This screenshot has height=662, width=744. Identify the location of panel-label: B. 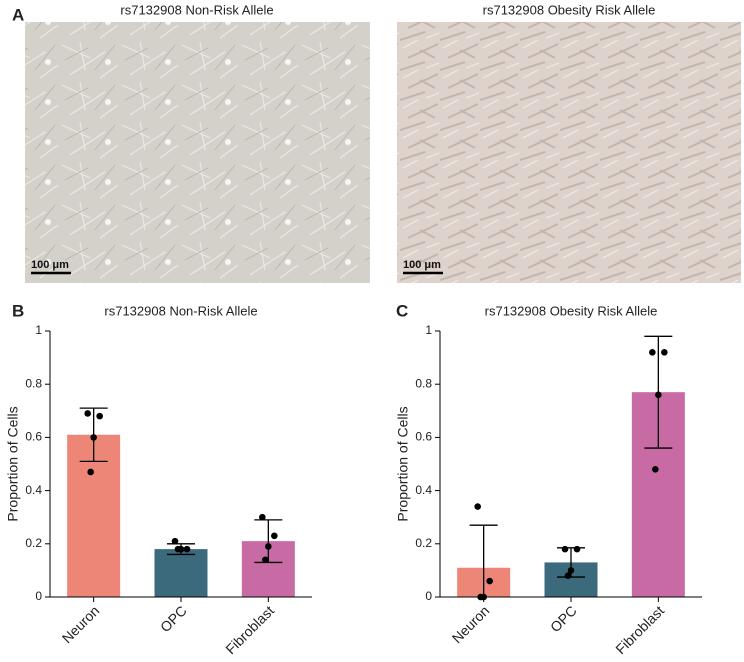
(18, 310).